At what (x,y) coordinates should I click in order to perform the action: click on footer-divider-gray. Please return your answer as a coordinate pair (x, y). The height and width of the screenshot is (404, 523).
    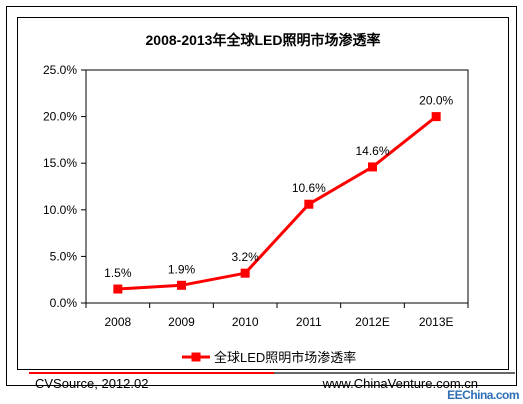
    Looking at the image, I should click on (394, 373).